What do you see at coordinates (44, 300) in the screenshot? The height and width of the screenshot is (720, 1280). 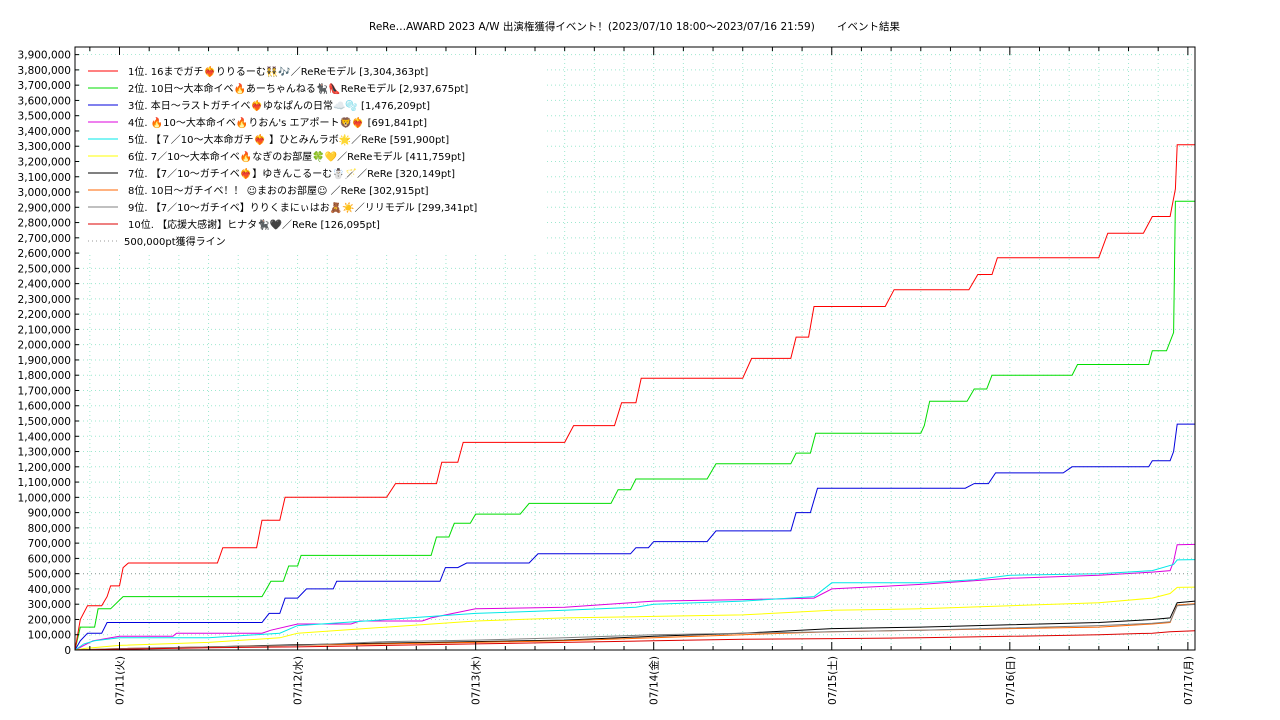 I see `y-tick-label: 2,300,000` at bounding box center [44, 300].